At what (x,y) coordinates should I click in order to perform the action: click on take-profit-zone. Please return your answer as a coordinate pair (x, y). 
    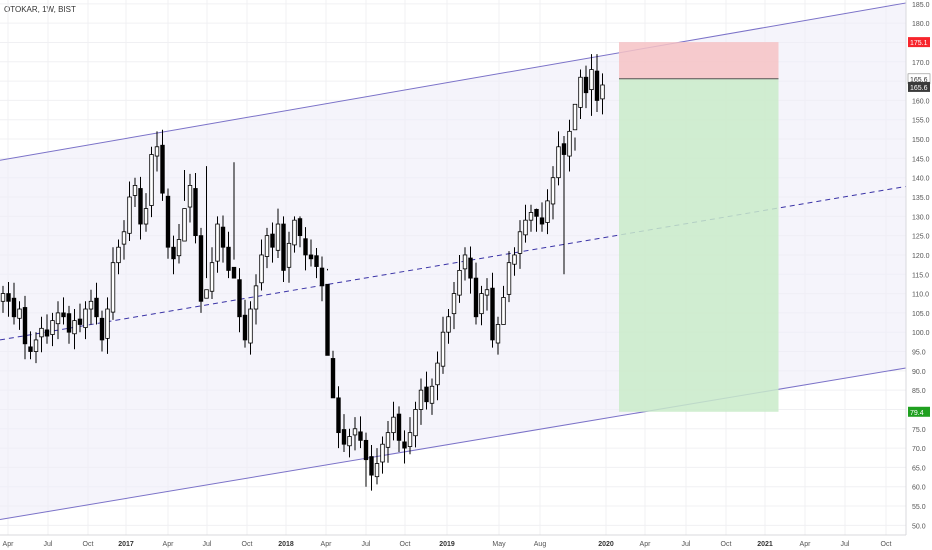
    Looking at the image, I should click on (699, 245).